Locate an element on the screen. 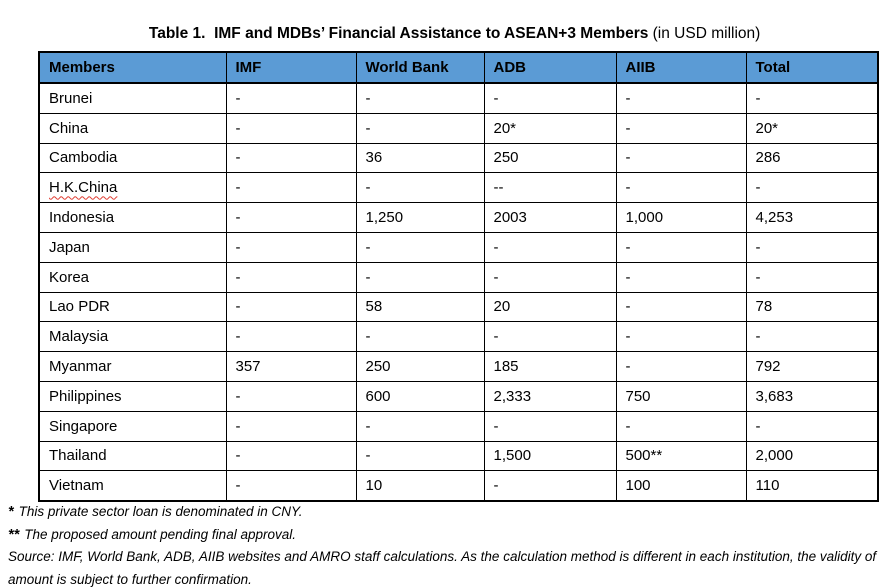 This screenshot has height=588, width=892. table-row: Myanmar 357 250 185 - 792 is located at coordinates (458, 366).